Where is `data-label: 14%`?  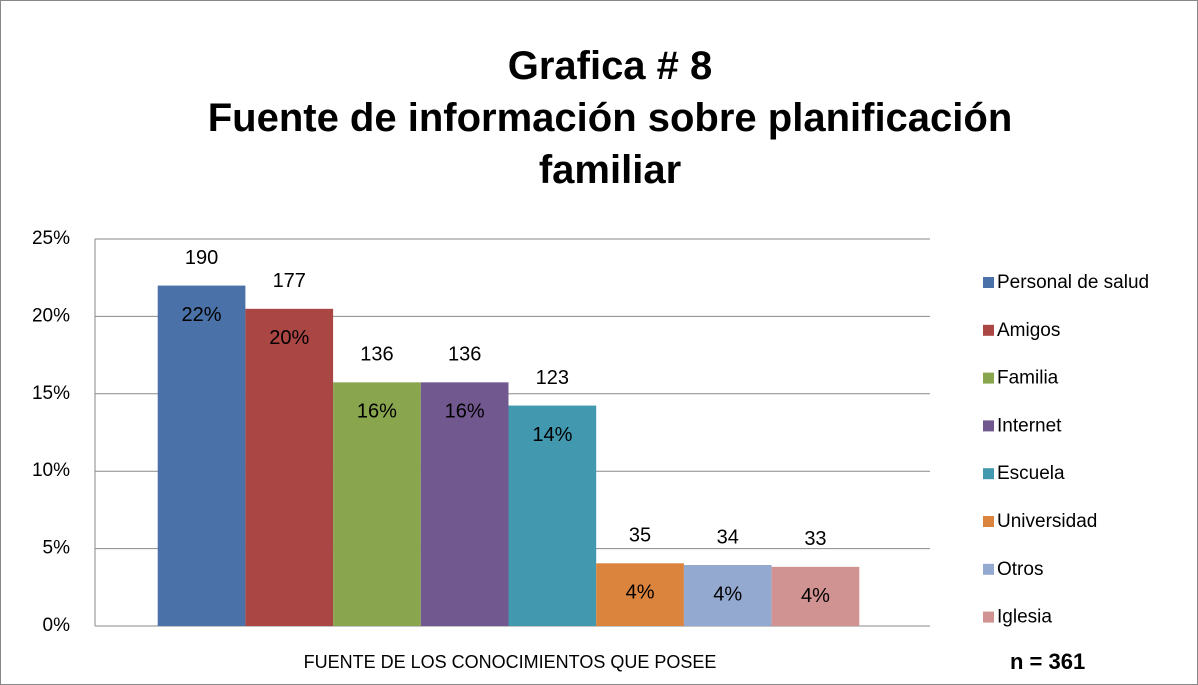 data-label: 14% is located at coordinates (552, 435).